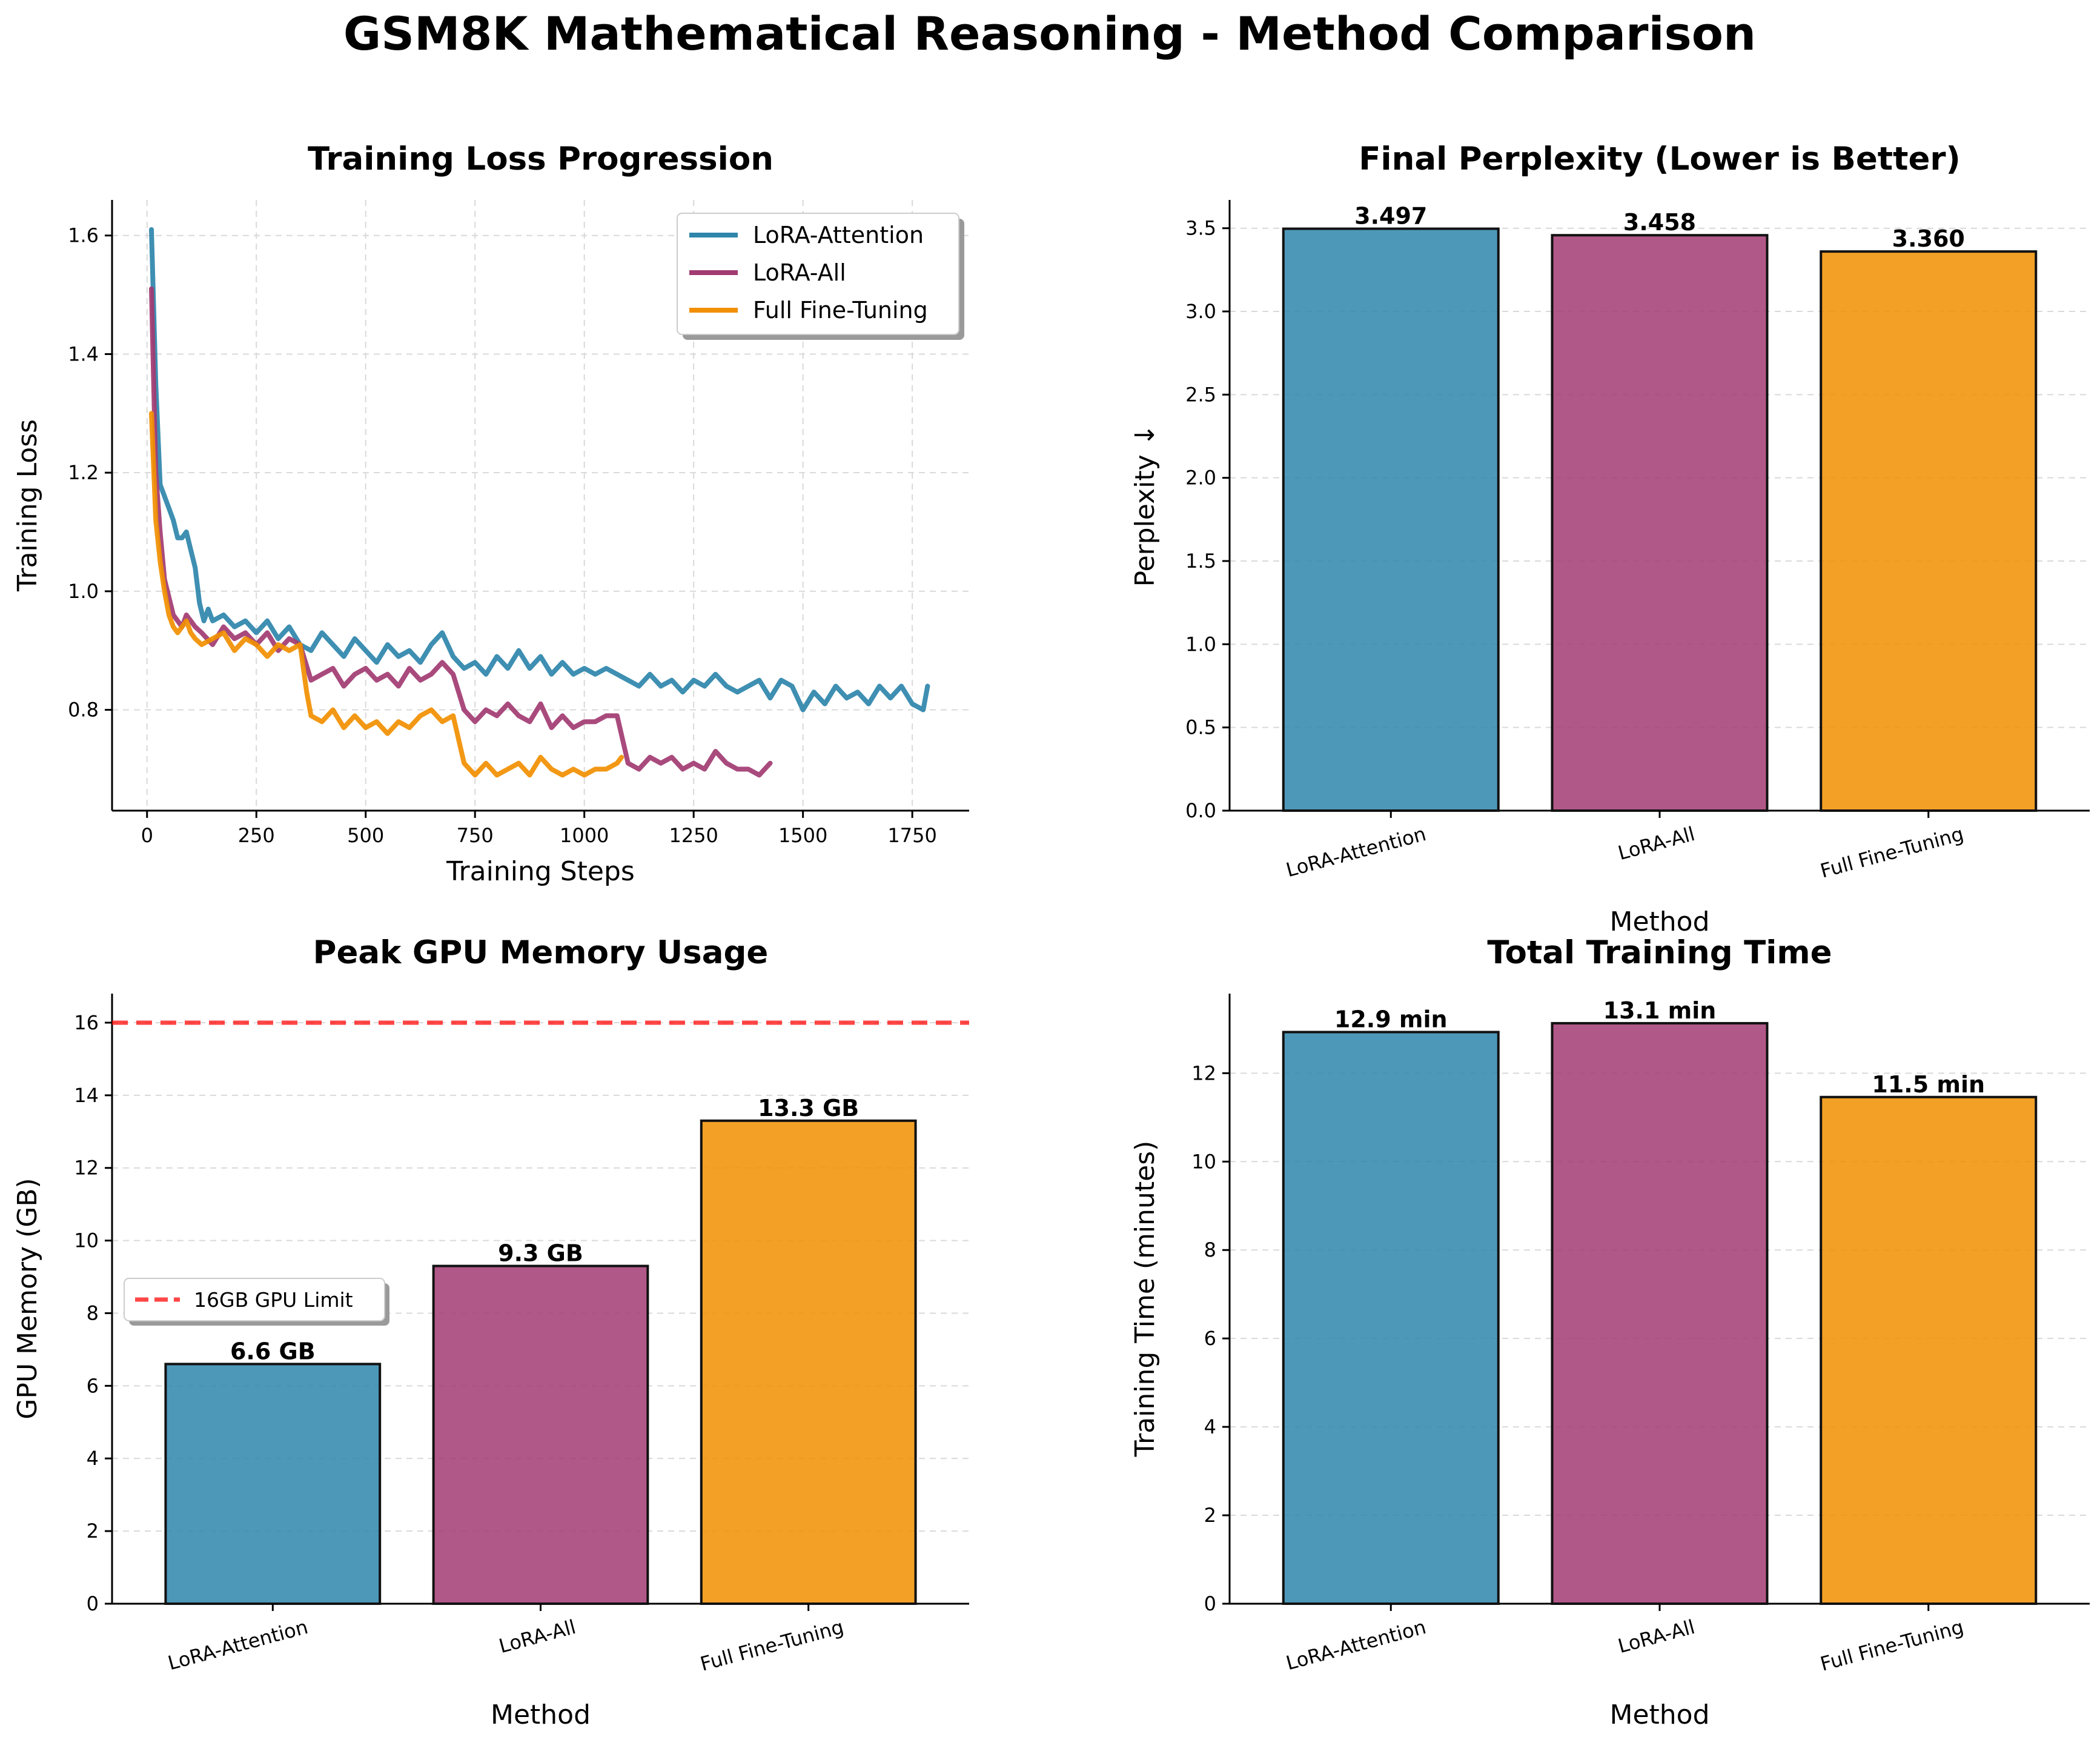  What do you see at coordinates (1659, 223) in the screenshot?
I see `bar-value-label: 3.458` at bounding box center [1659, 223].